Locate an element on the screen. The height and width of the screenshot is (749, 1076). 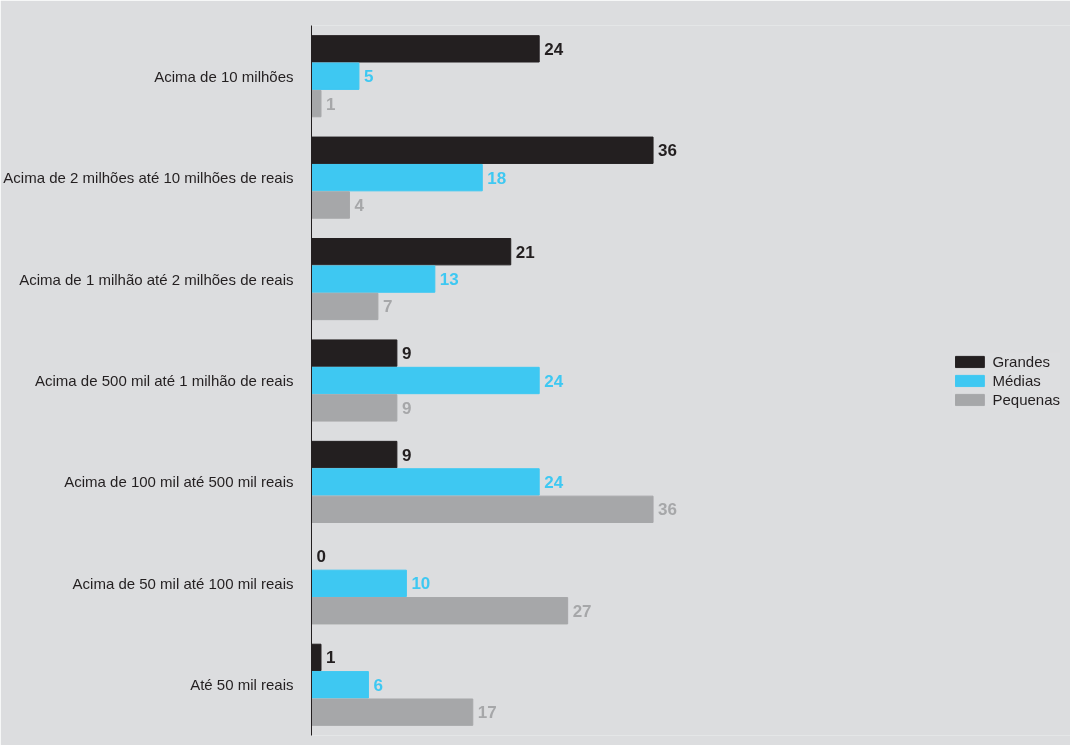
y-tick-label: Acima de 50 mil até 100 mil reais is located at coordinates (183, 583).